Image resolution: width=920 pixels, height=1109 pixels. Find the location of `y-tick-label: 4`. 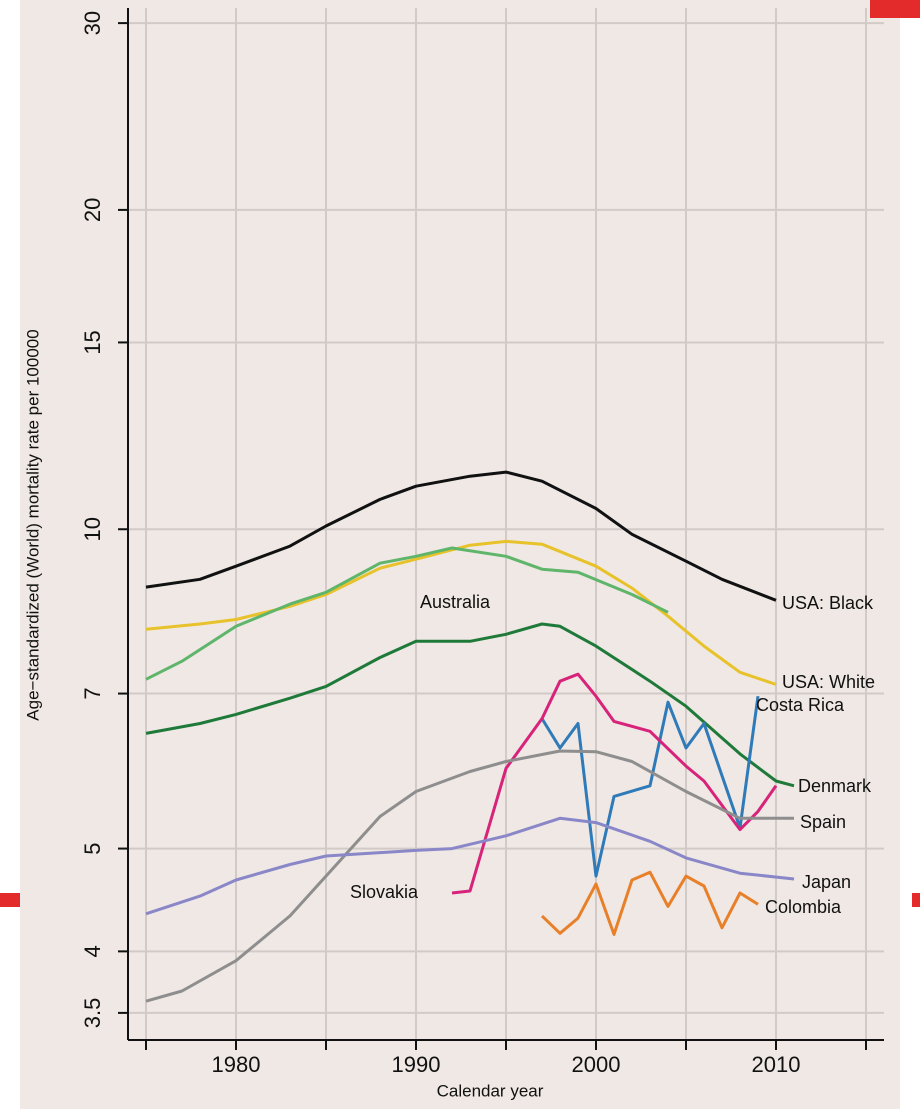

y-tick-label: 4 is located at coordinates (92, 951).